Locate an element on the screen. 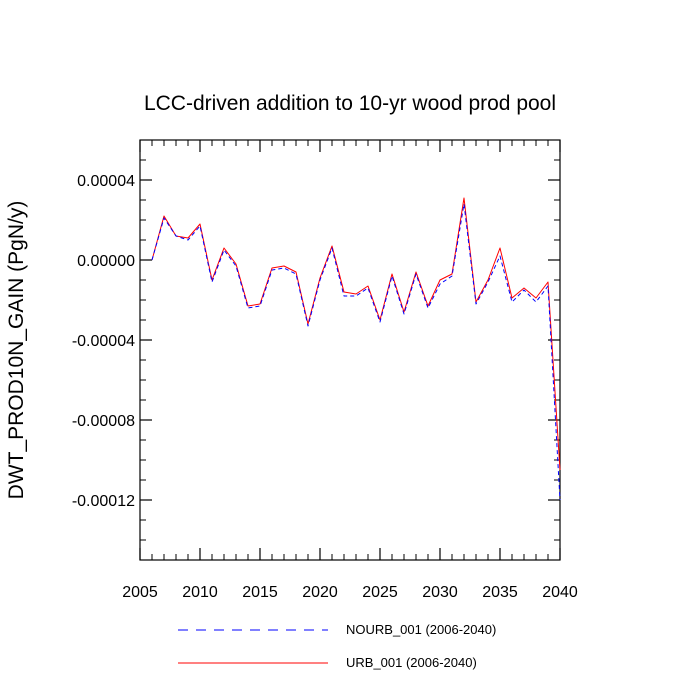 The height and width of the screenshot is (700, 700). legend-label-2: URB_001 (2006-2040) is located at coordinates (411, 662).